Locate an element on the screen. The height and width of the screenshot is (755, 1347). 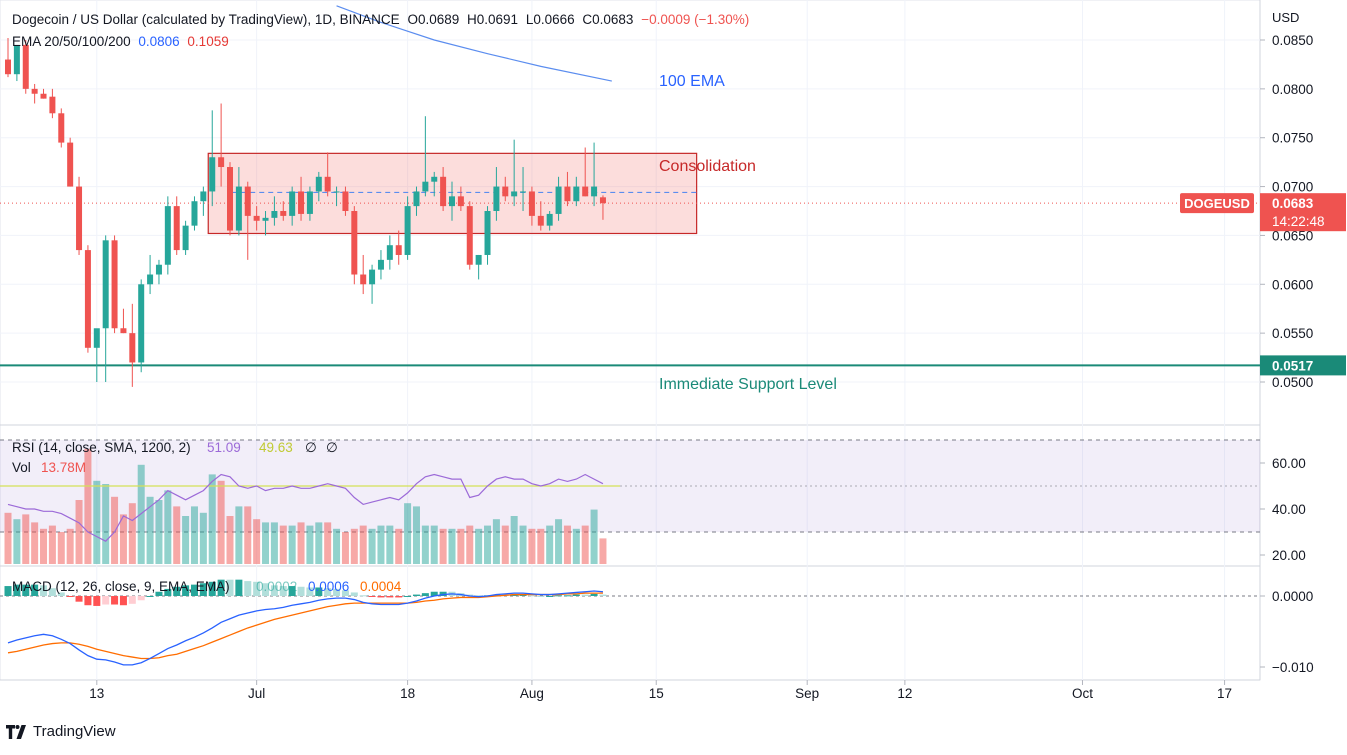
ema-legend: EMA 20/50/100/200 0.0806 0.1059 is located at coordinates (122, 41).